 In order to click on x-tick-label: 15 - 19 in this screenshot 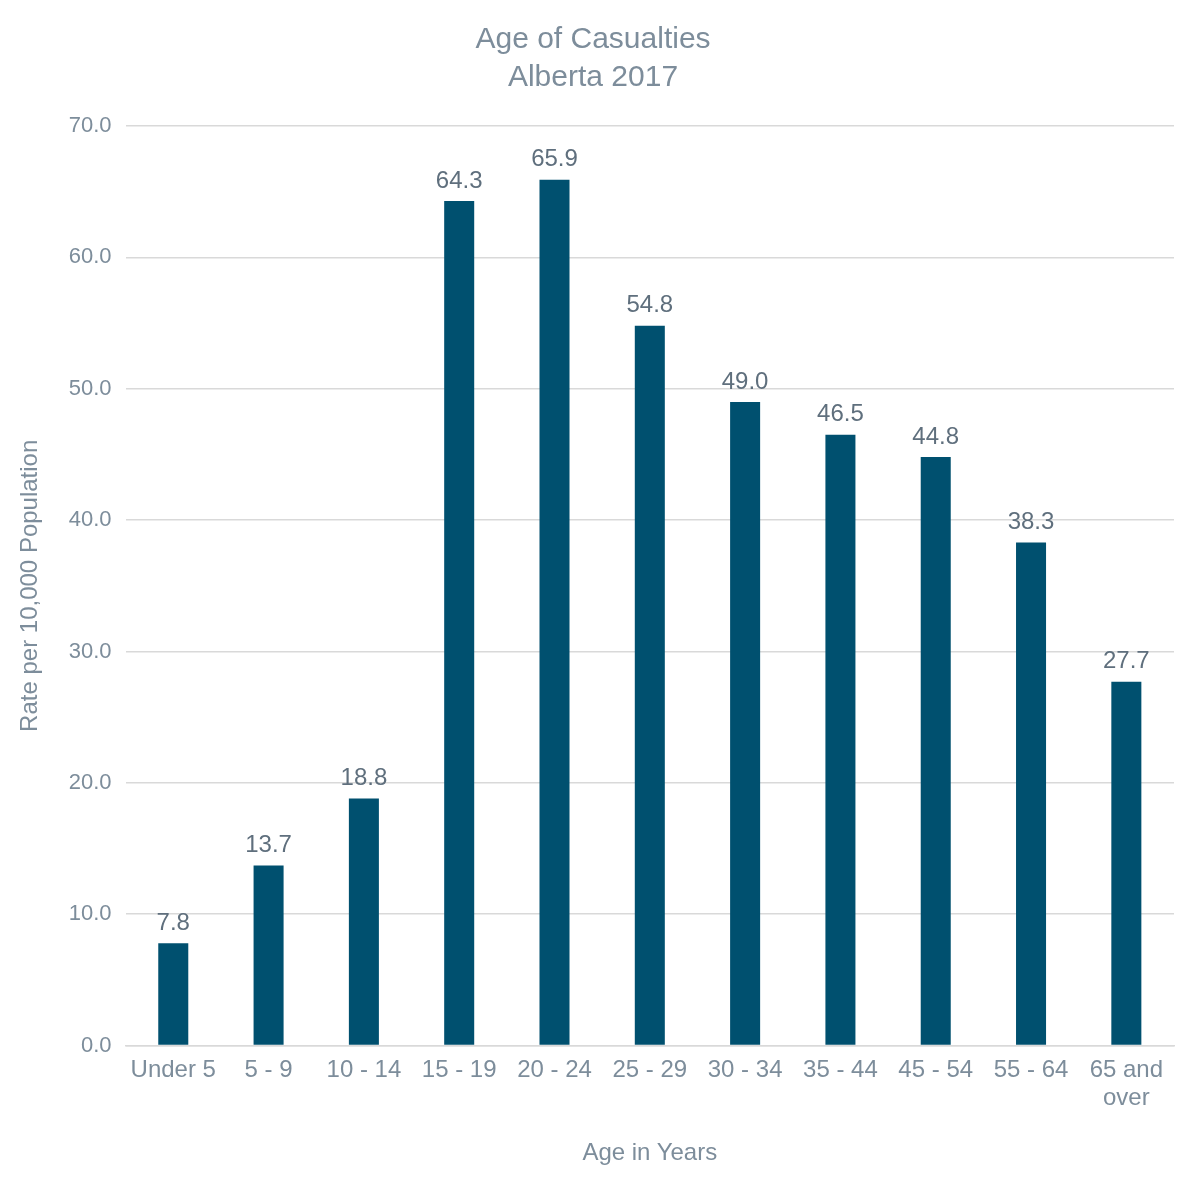, I will do `click(459, 1068)`.